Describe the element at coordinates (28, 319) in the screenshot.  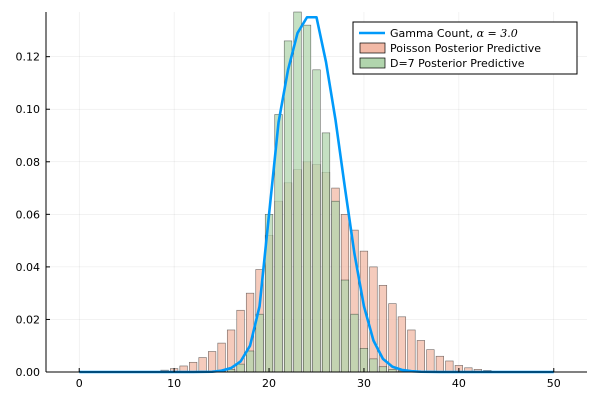
I see `y-tick-label: 0.02` at that location.